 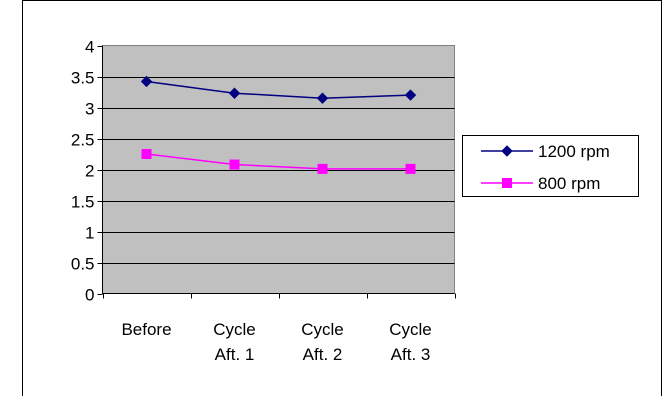 What do you see at coordinates (89, 47) in the screenshot?
I see `y-tick-label: 4` at bounding box center [89, 47].